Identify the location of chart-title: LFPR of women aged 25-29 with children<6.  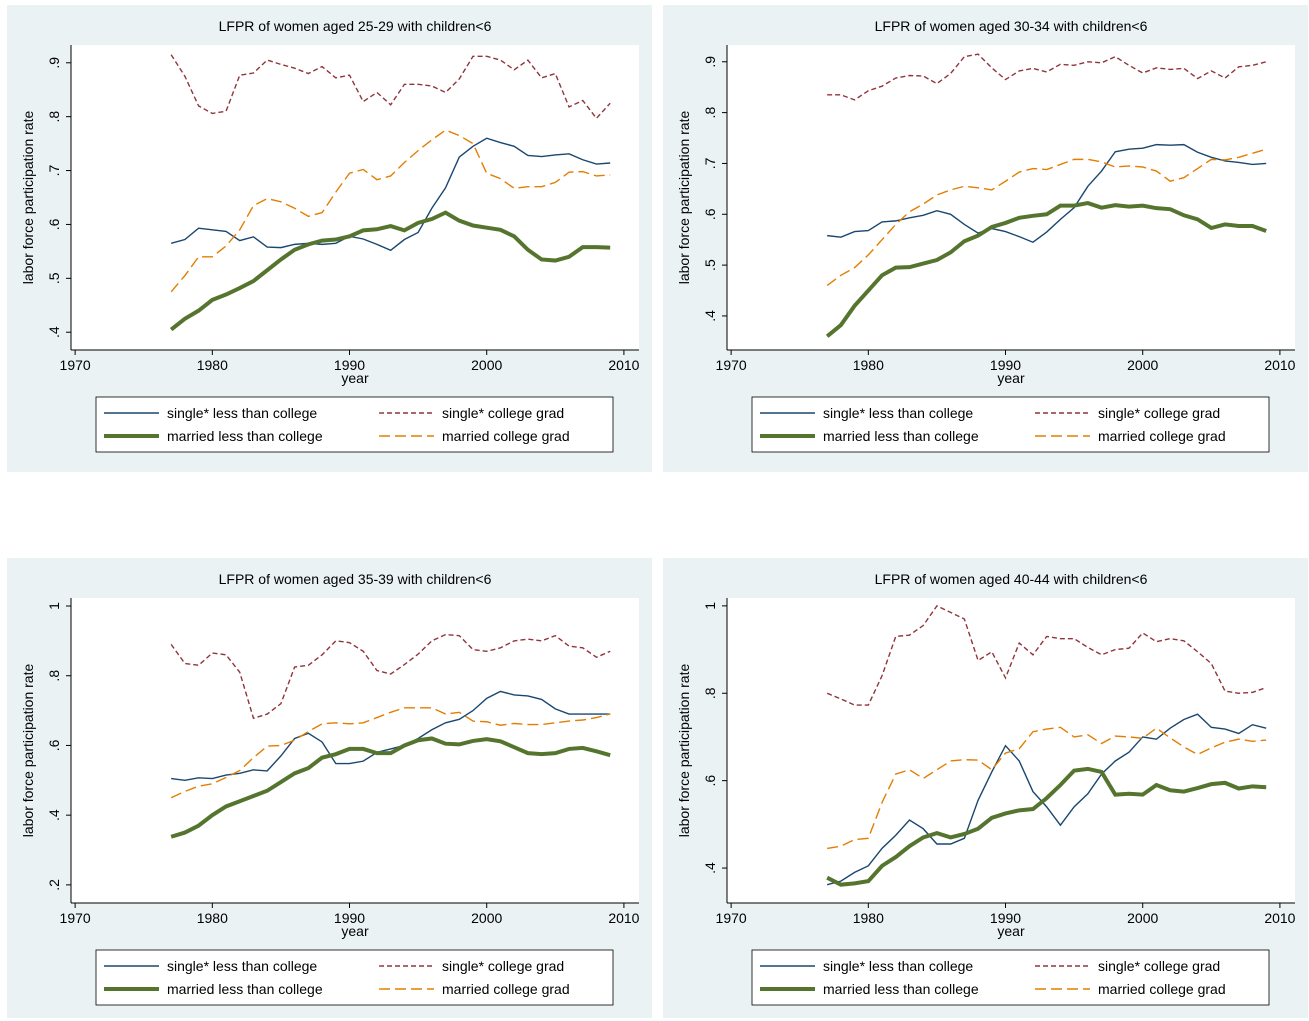
(355, 26).